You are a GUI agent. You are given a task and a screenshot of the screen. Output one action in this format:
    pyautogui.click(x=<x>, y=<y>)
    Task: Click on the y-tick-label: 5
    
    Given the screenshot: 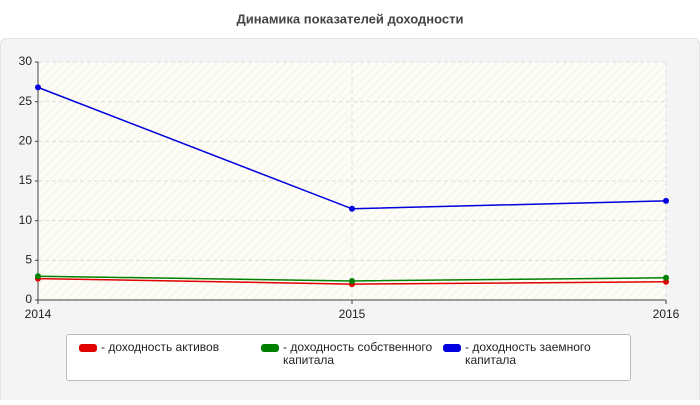 What is the action you would take?
    pyautogui.click(x=28, y=260)
    